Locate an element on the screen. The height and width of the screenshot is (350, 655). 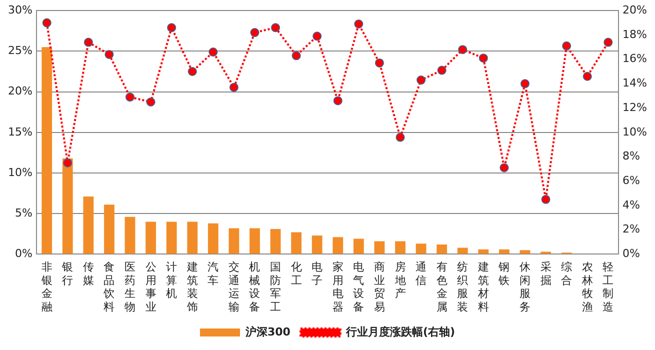
x-tick-label: 建筑材料 is located at coordinates (482, 287).